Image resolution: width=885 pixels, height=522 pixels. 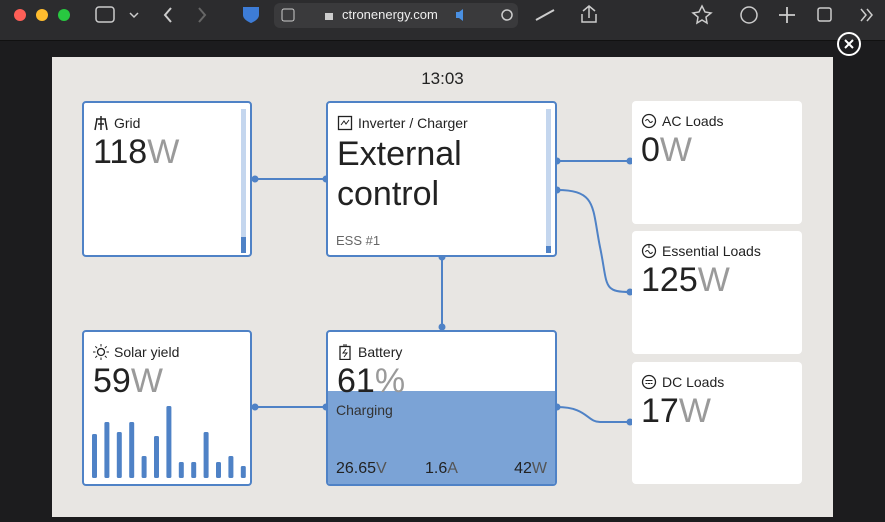 I want to click on toolbar: ctronenergy.com, so click(x=442, y=20).